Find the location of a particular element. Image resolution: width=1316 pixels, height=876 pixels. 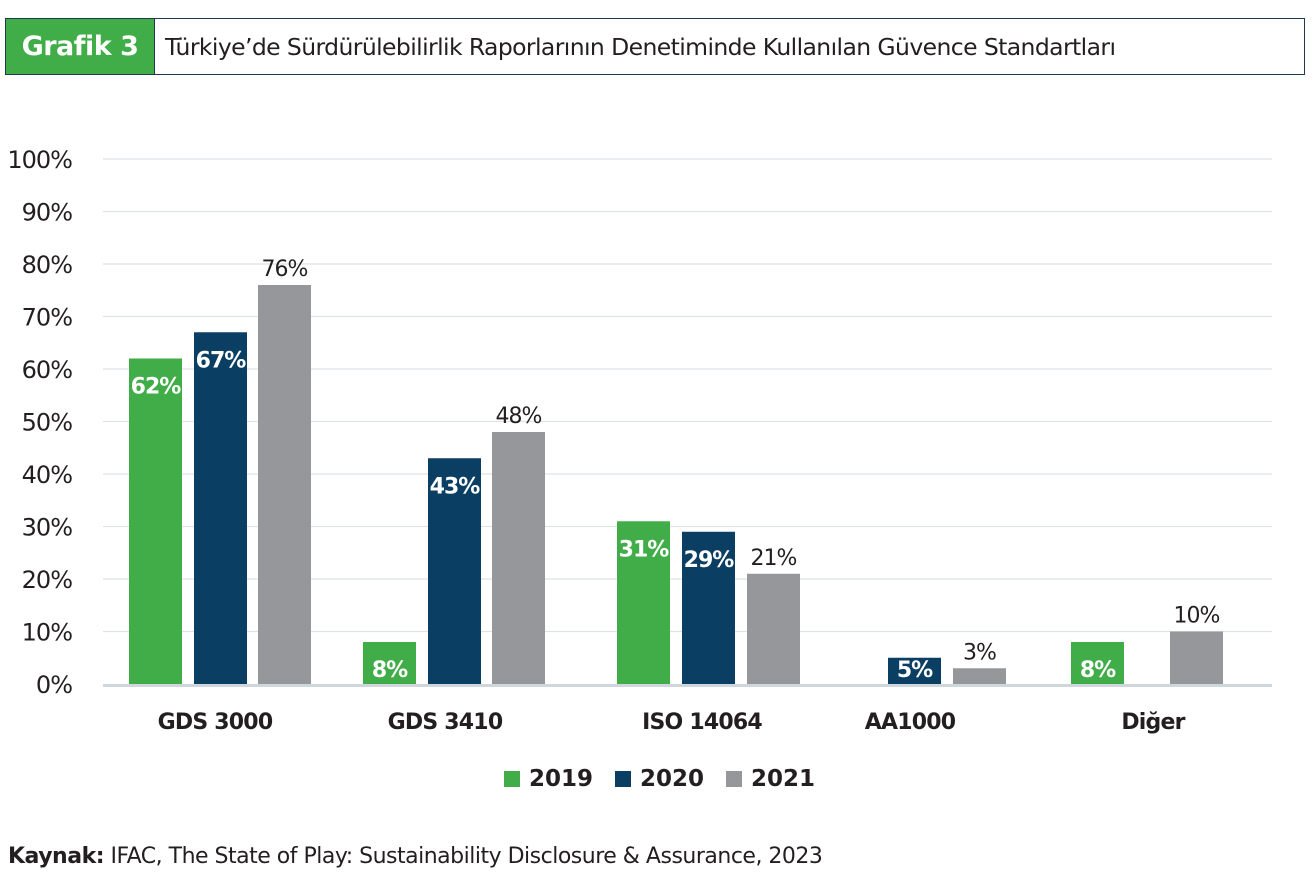

bar-2020-aa1000 is located at coordinates (914, 670).